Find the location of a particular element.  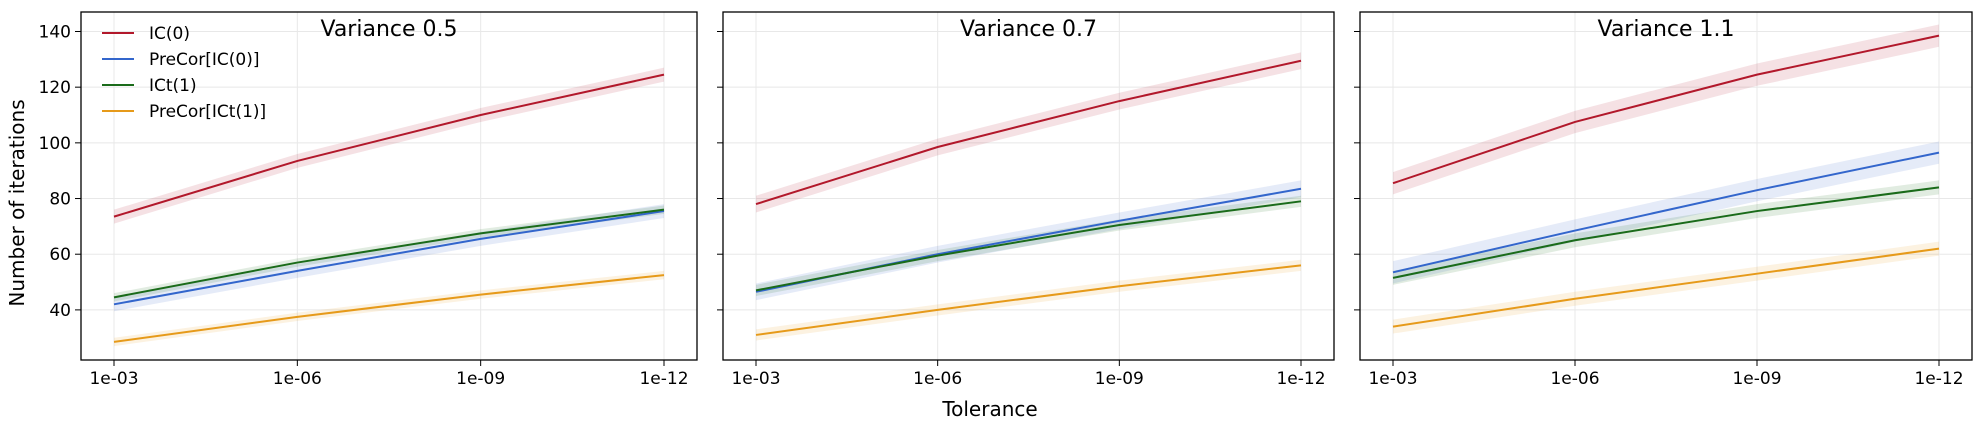

legend-entry: IC(0) is located at coordinates (169, 34).